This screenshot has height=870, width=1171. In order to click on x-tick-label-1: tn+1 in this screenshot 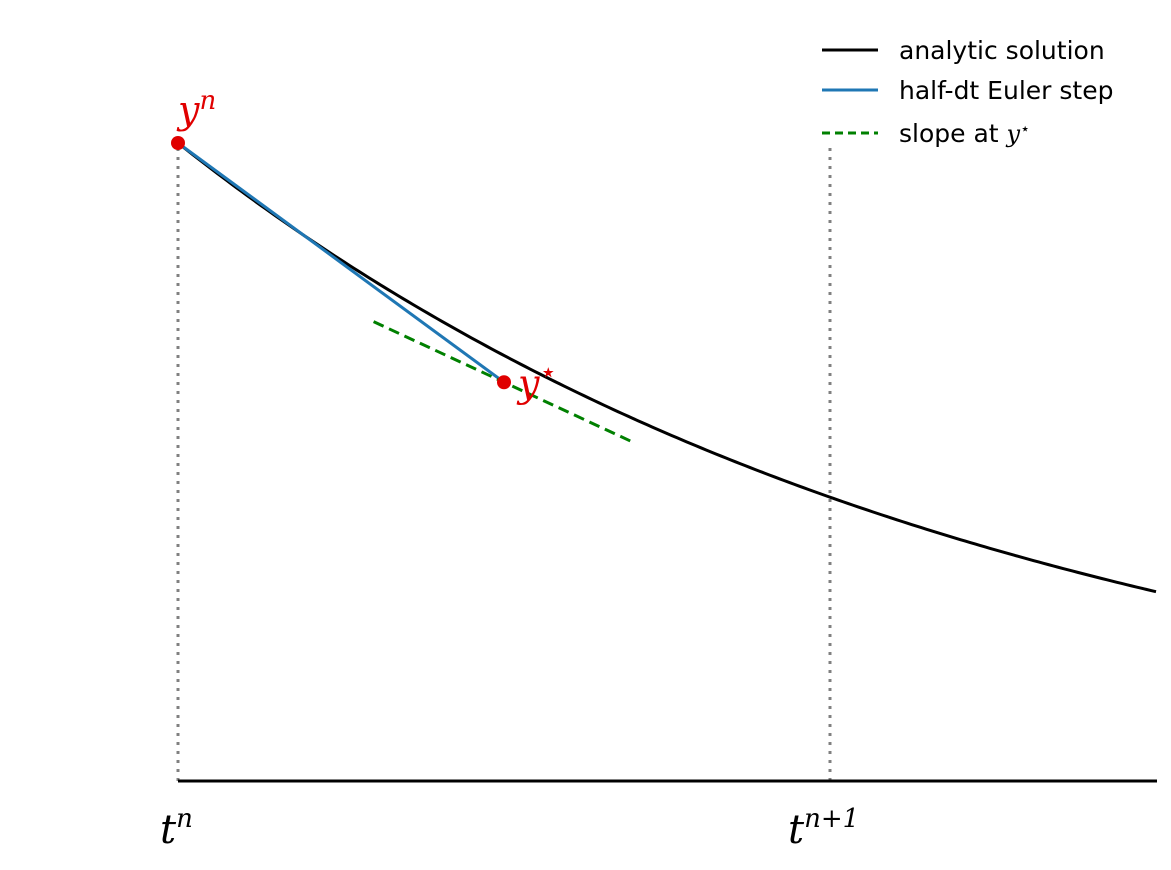, I will do `click(823, 828)`.